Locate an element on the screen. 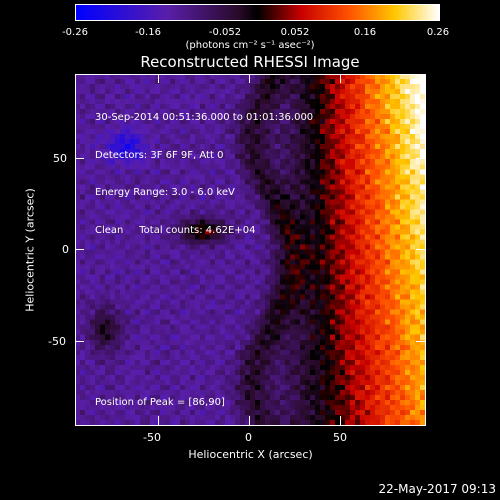 This screenshot has width=500, height=500. colorbar-units: (photons cm⁻² s⁻¹ asec⁻²) is located at coordinates (250, 45).